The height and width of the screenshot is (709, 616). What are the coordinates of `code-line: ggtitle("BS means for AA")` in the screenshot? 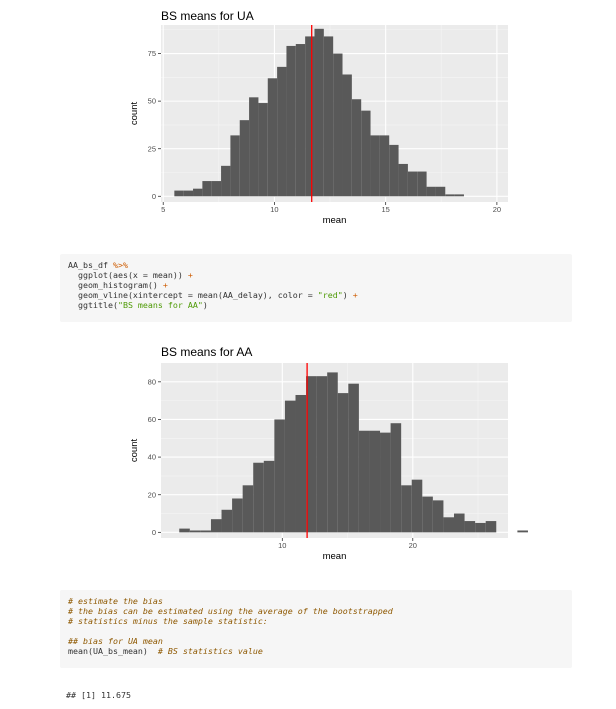 It's located at (316, 305).